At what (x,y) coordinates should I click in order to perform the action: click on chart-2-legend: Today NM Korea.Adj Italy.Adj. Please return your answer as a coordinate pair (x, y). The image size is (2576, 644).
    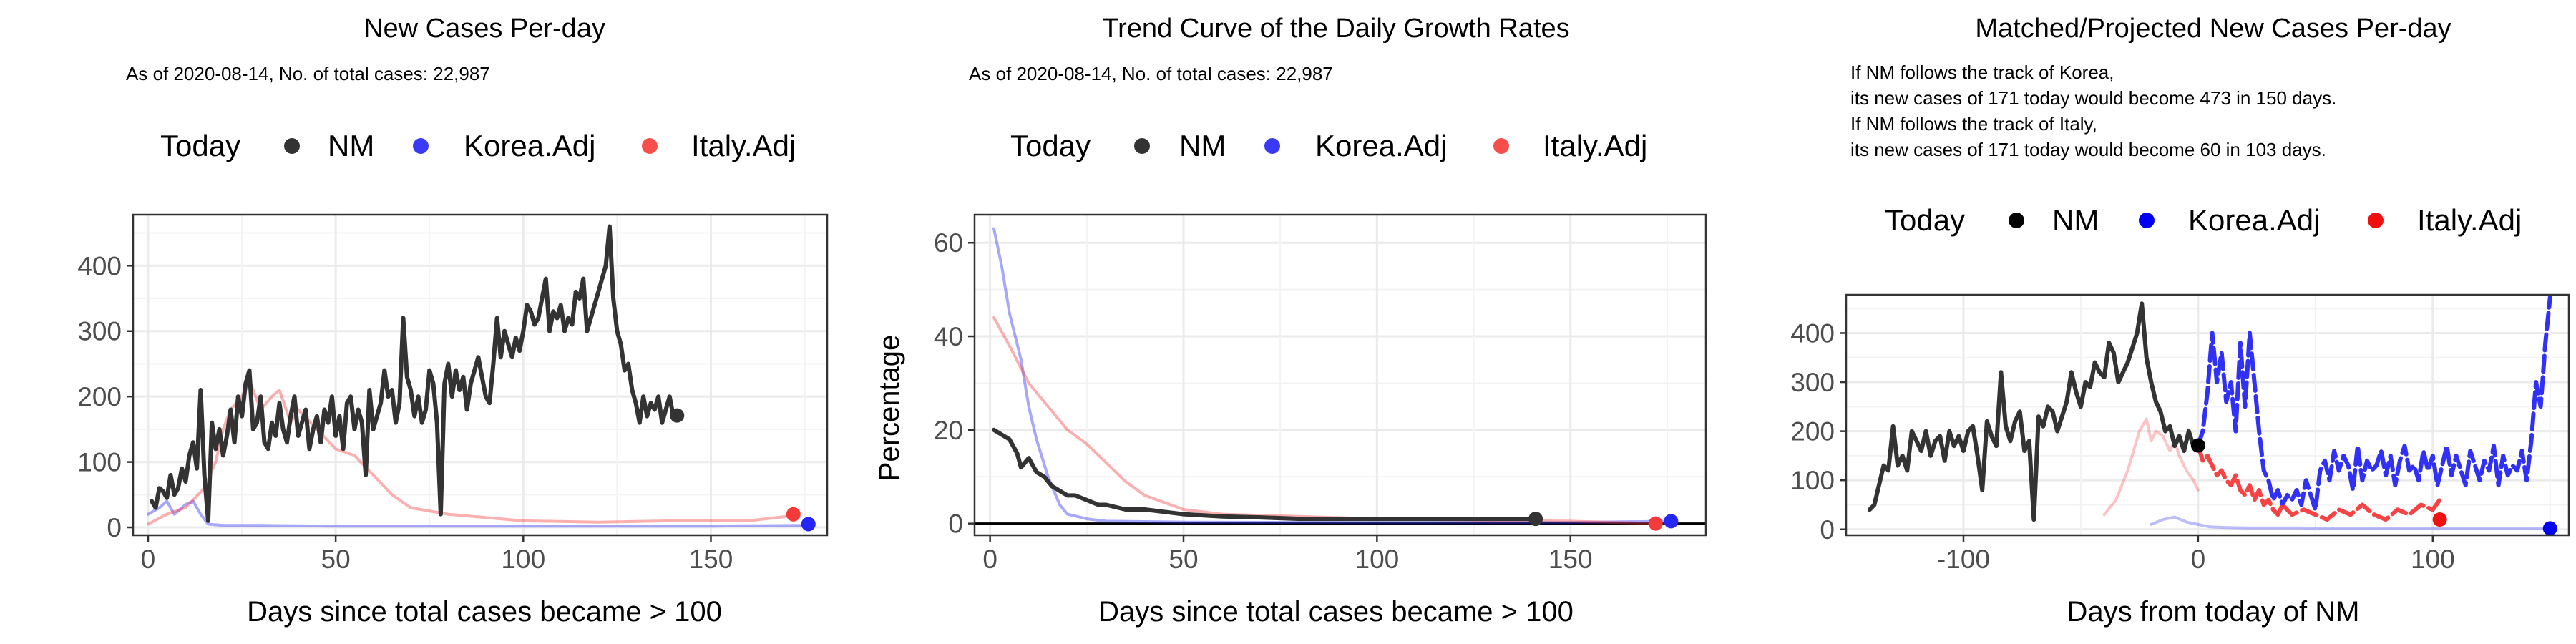
    Looking at the image, I should click on (1328, 145).